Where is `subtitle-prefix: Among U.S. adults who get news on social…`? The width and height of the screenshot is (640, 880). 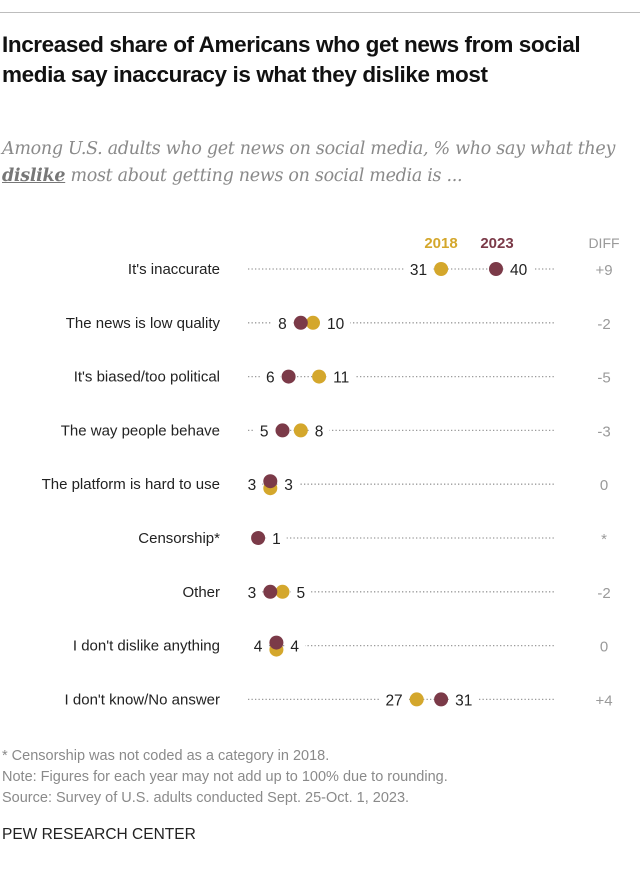
subtitle-prefix: Among U.S. adults who get news on social… is located at coordinates (309, 149).